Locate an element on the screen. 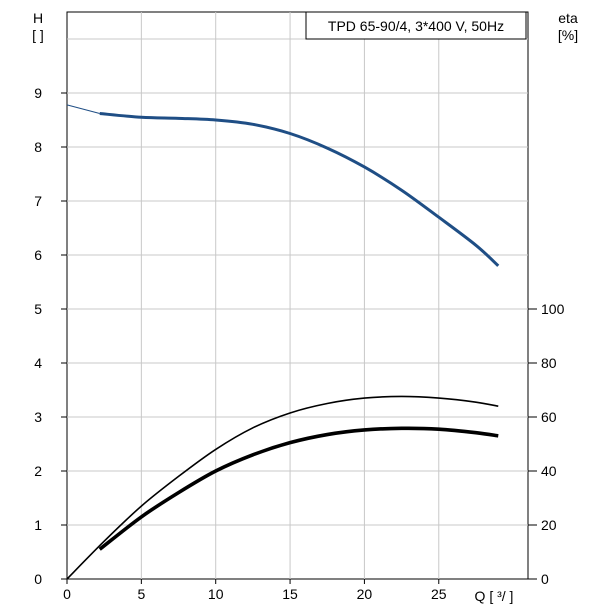  left-tick-label-6: 6 is located at coordinates (38, 255).